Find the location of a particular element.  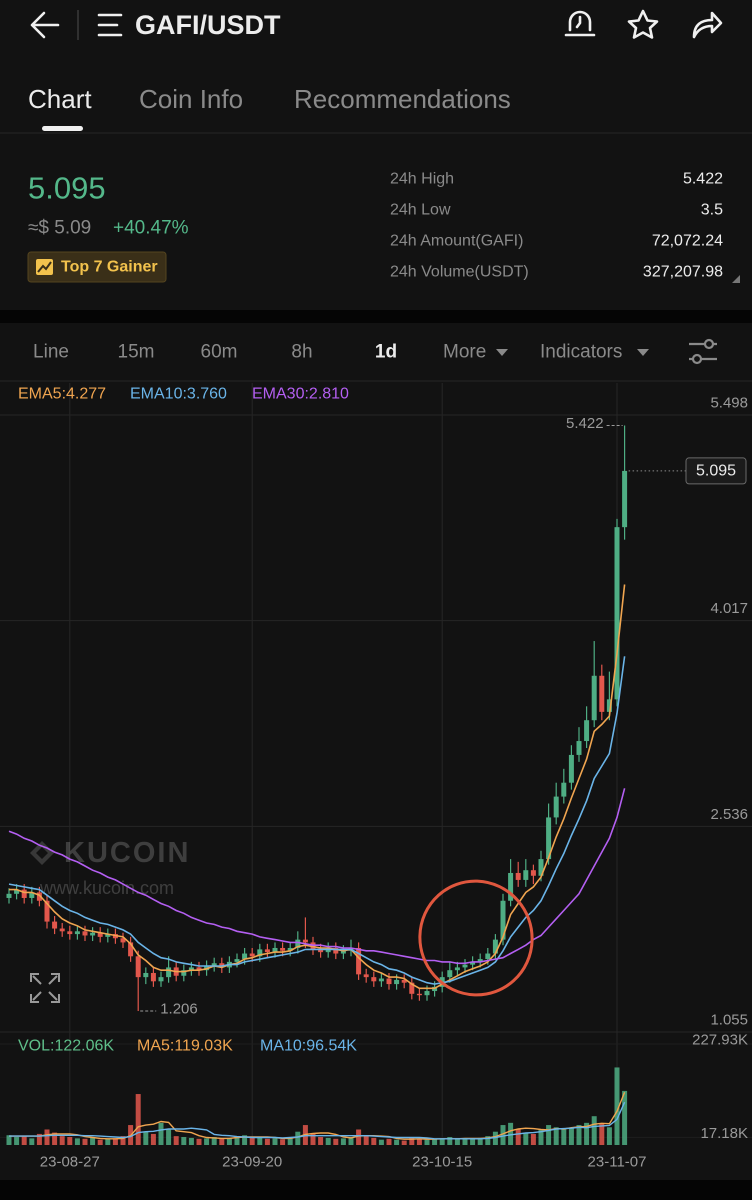

indicators-menu: Indicators is located at coordinates (581, 352).